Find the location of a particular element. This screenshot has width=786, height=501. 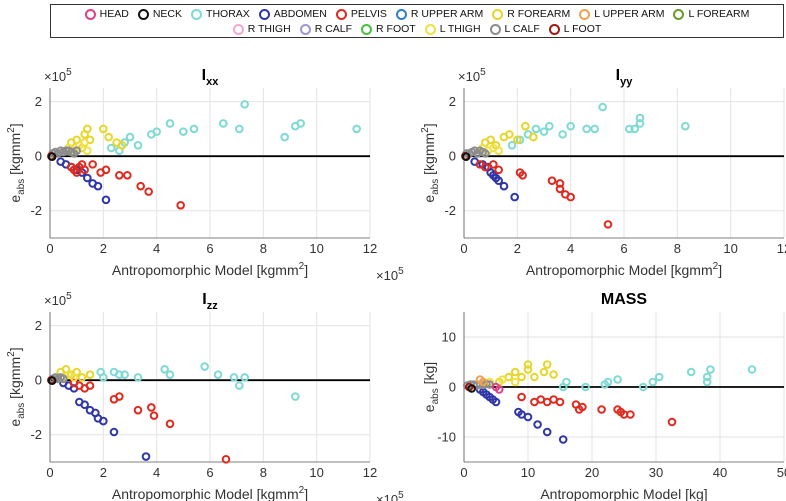

y-tick-label: -2 is located at coordinates (36, 210).